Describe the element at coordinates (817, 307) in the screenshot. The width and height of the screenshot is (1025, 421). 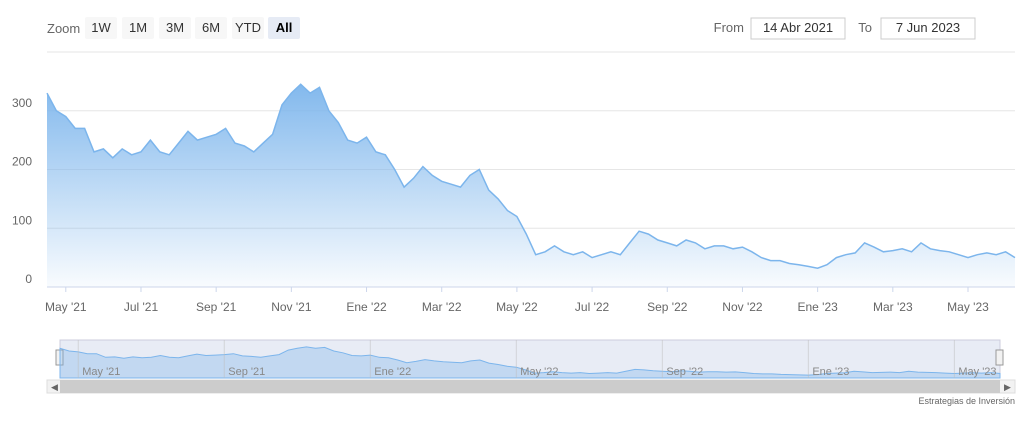
I see `x-tick-label: Ene '23` at that location.